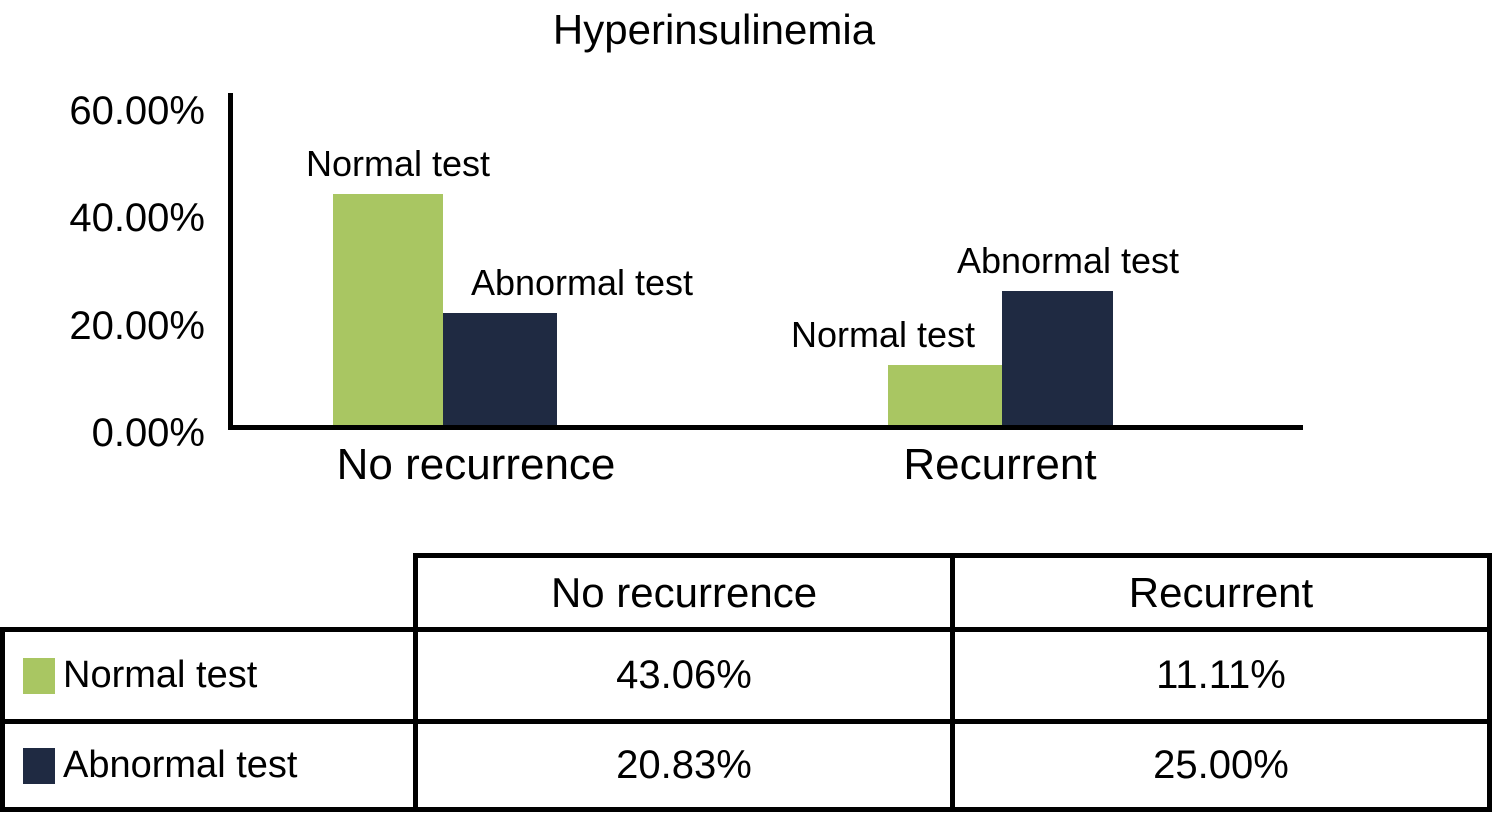 This screenshot has width=1494, height=815. Describe the element at coordinates (39, 675) in the screenshot. I see `normal-test-swatch` at that location.